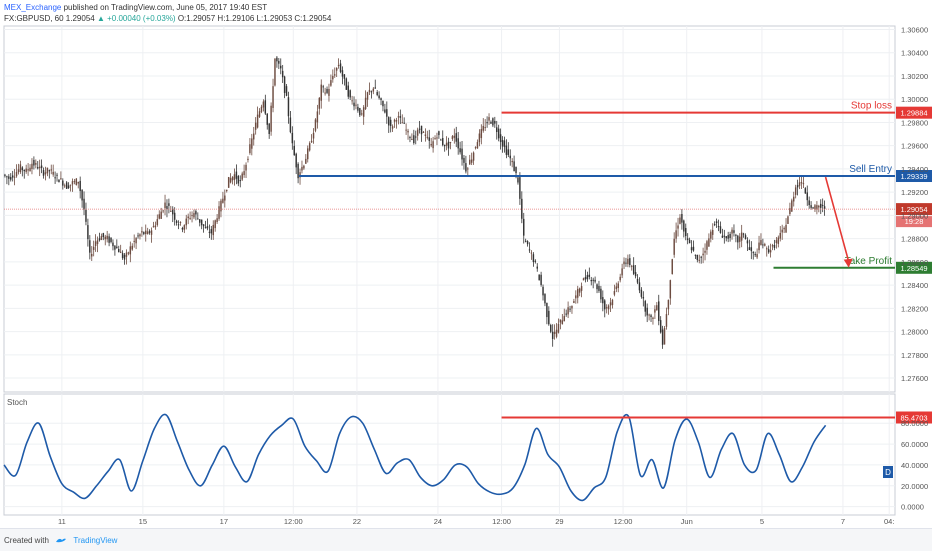 The height and width of the screenshot is (551, 932). Describe the element at coordinates (914, 221) in the screenshot. I see `countdown-label: 19:28` at that location.